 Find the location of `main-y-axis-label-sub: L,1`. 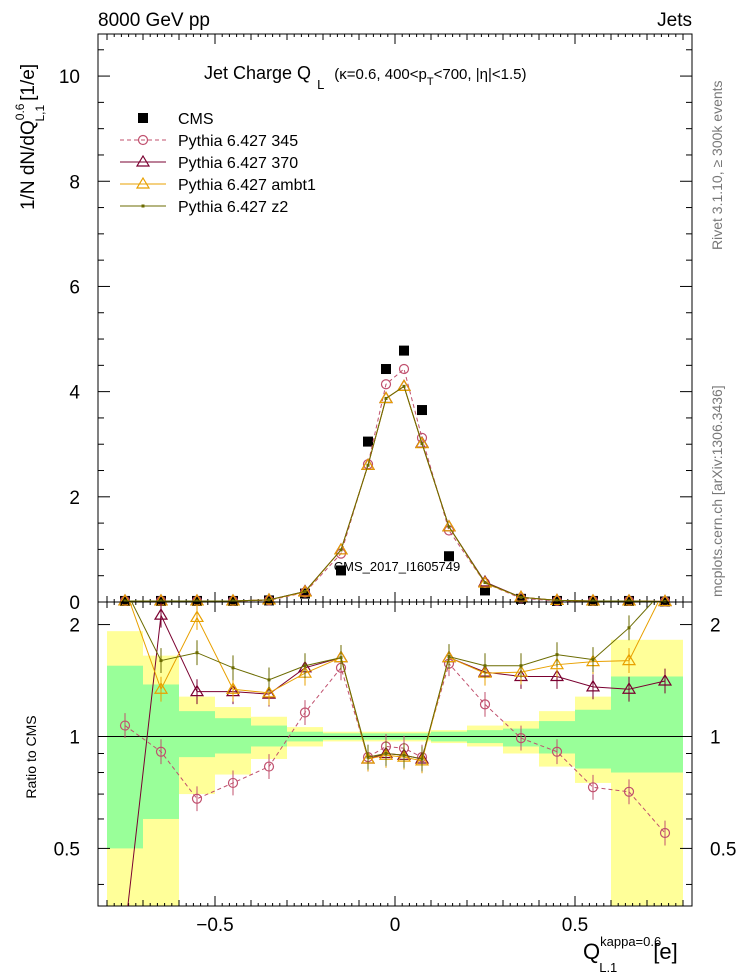

main-y-axis-label-sub: L,1 is located at coordinates (40, 113).